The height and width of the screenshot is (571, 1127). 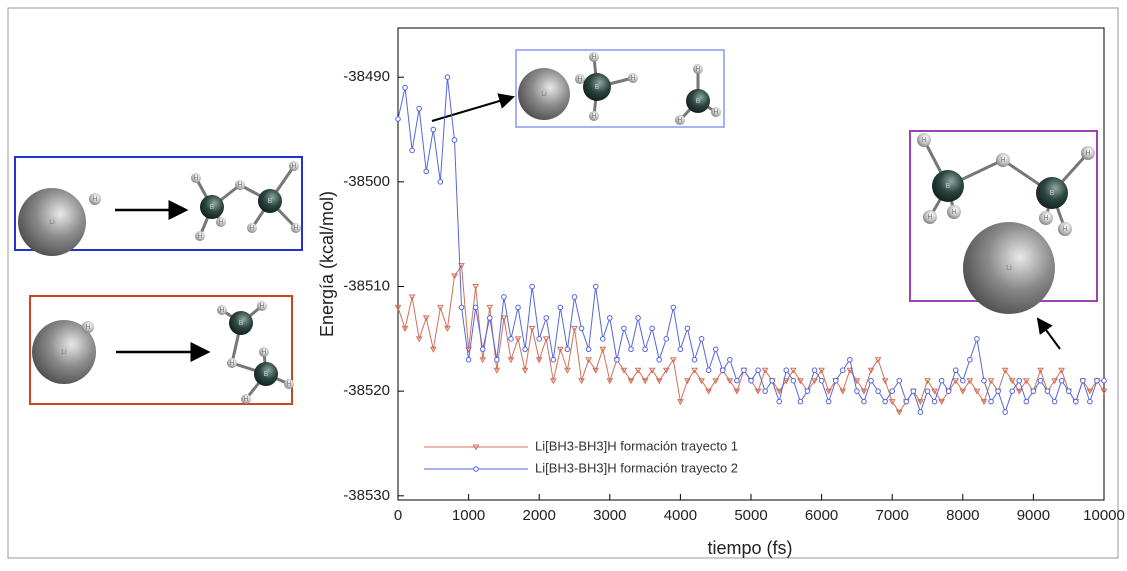 I want to click on pointer-arrow, so click(x=1048, y=333).